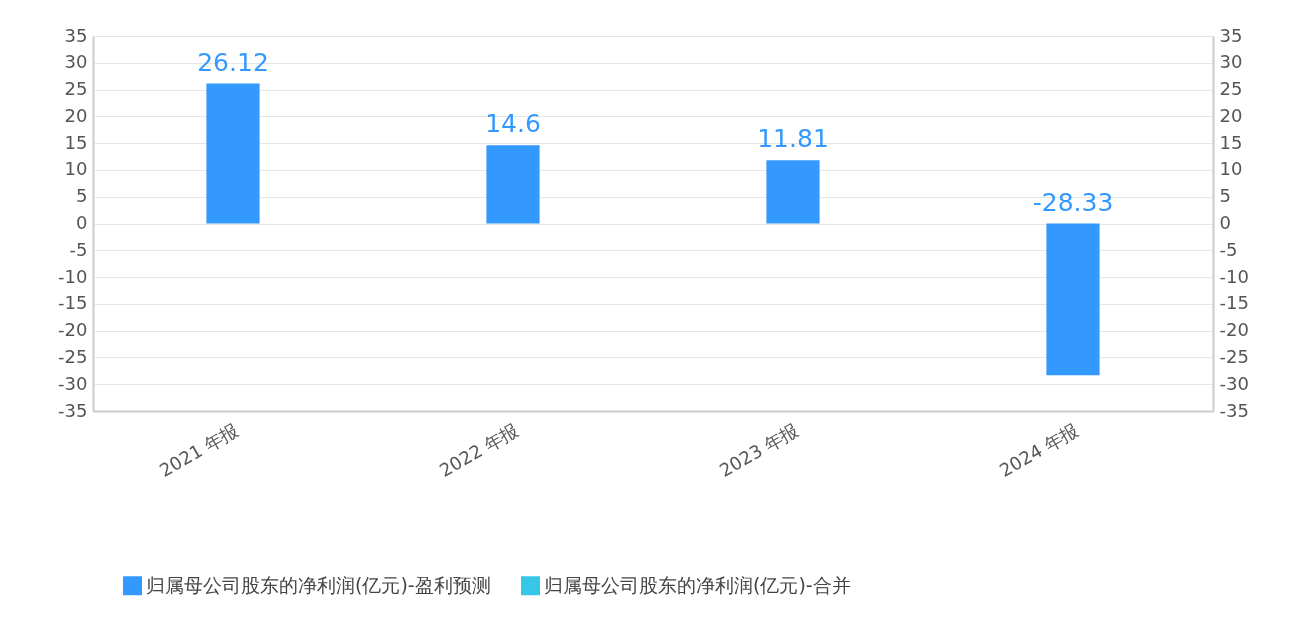  What do you see at coordinates (76, 35) in the screenshot?
I see `y-tick-label: 35` at bounding box center [76, 35].